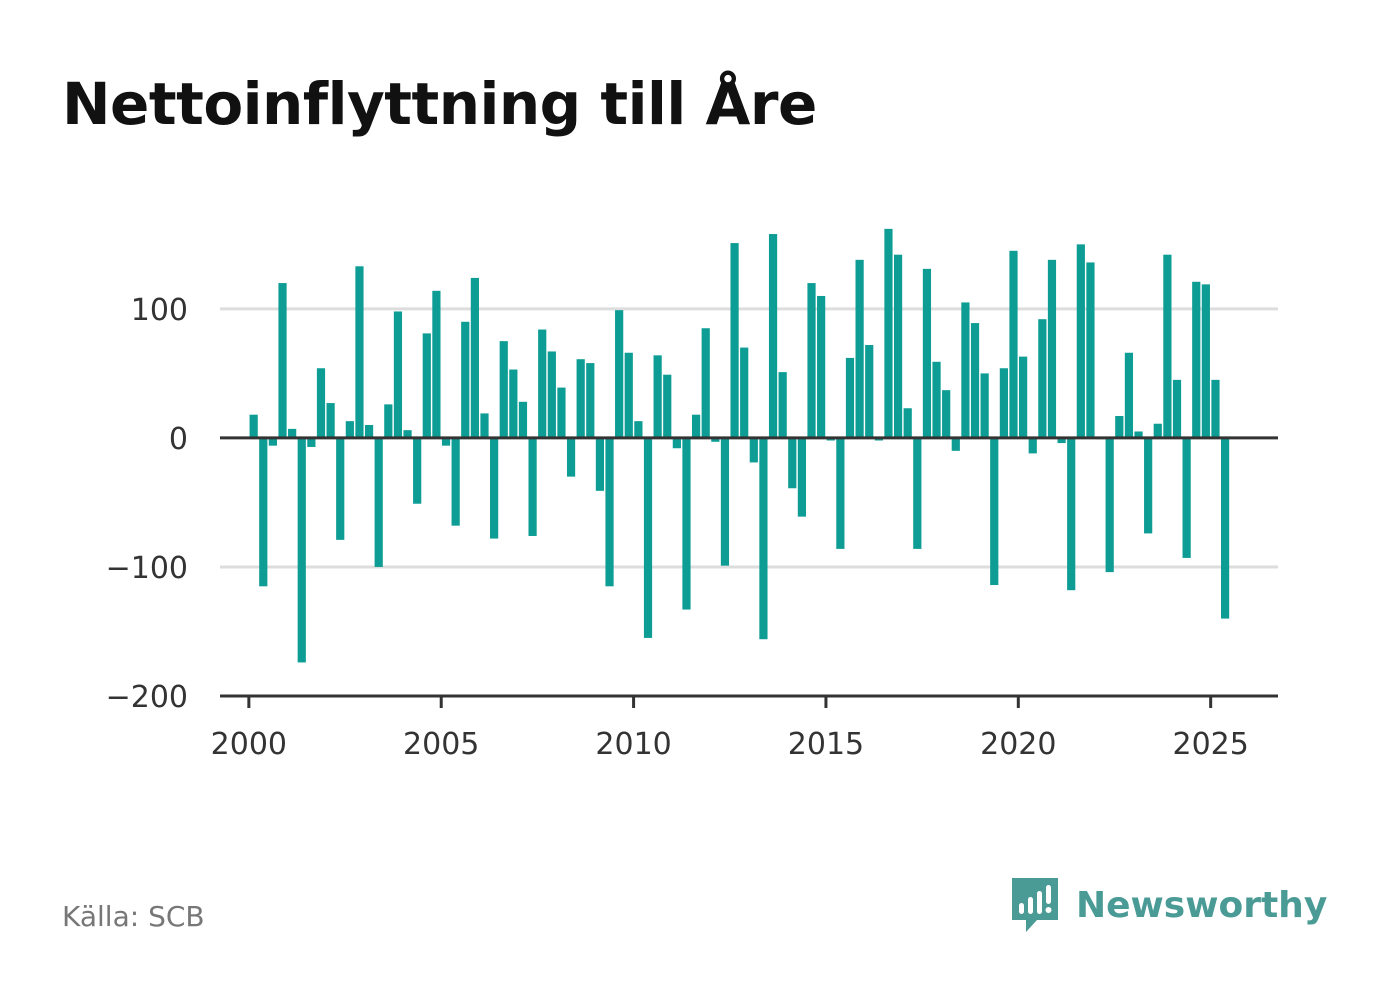 Image resolution: width=1382 pixels, height=999 pixels. Describe the element at coordinates (147, 697) in the screenshot. I see `y-tick-label: −200` at that location.